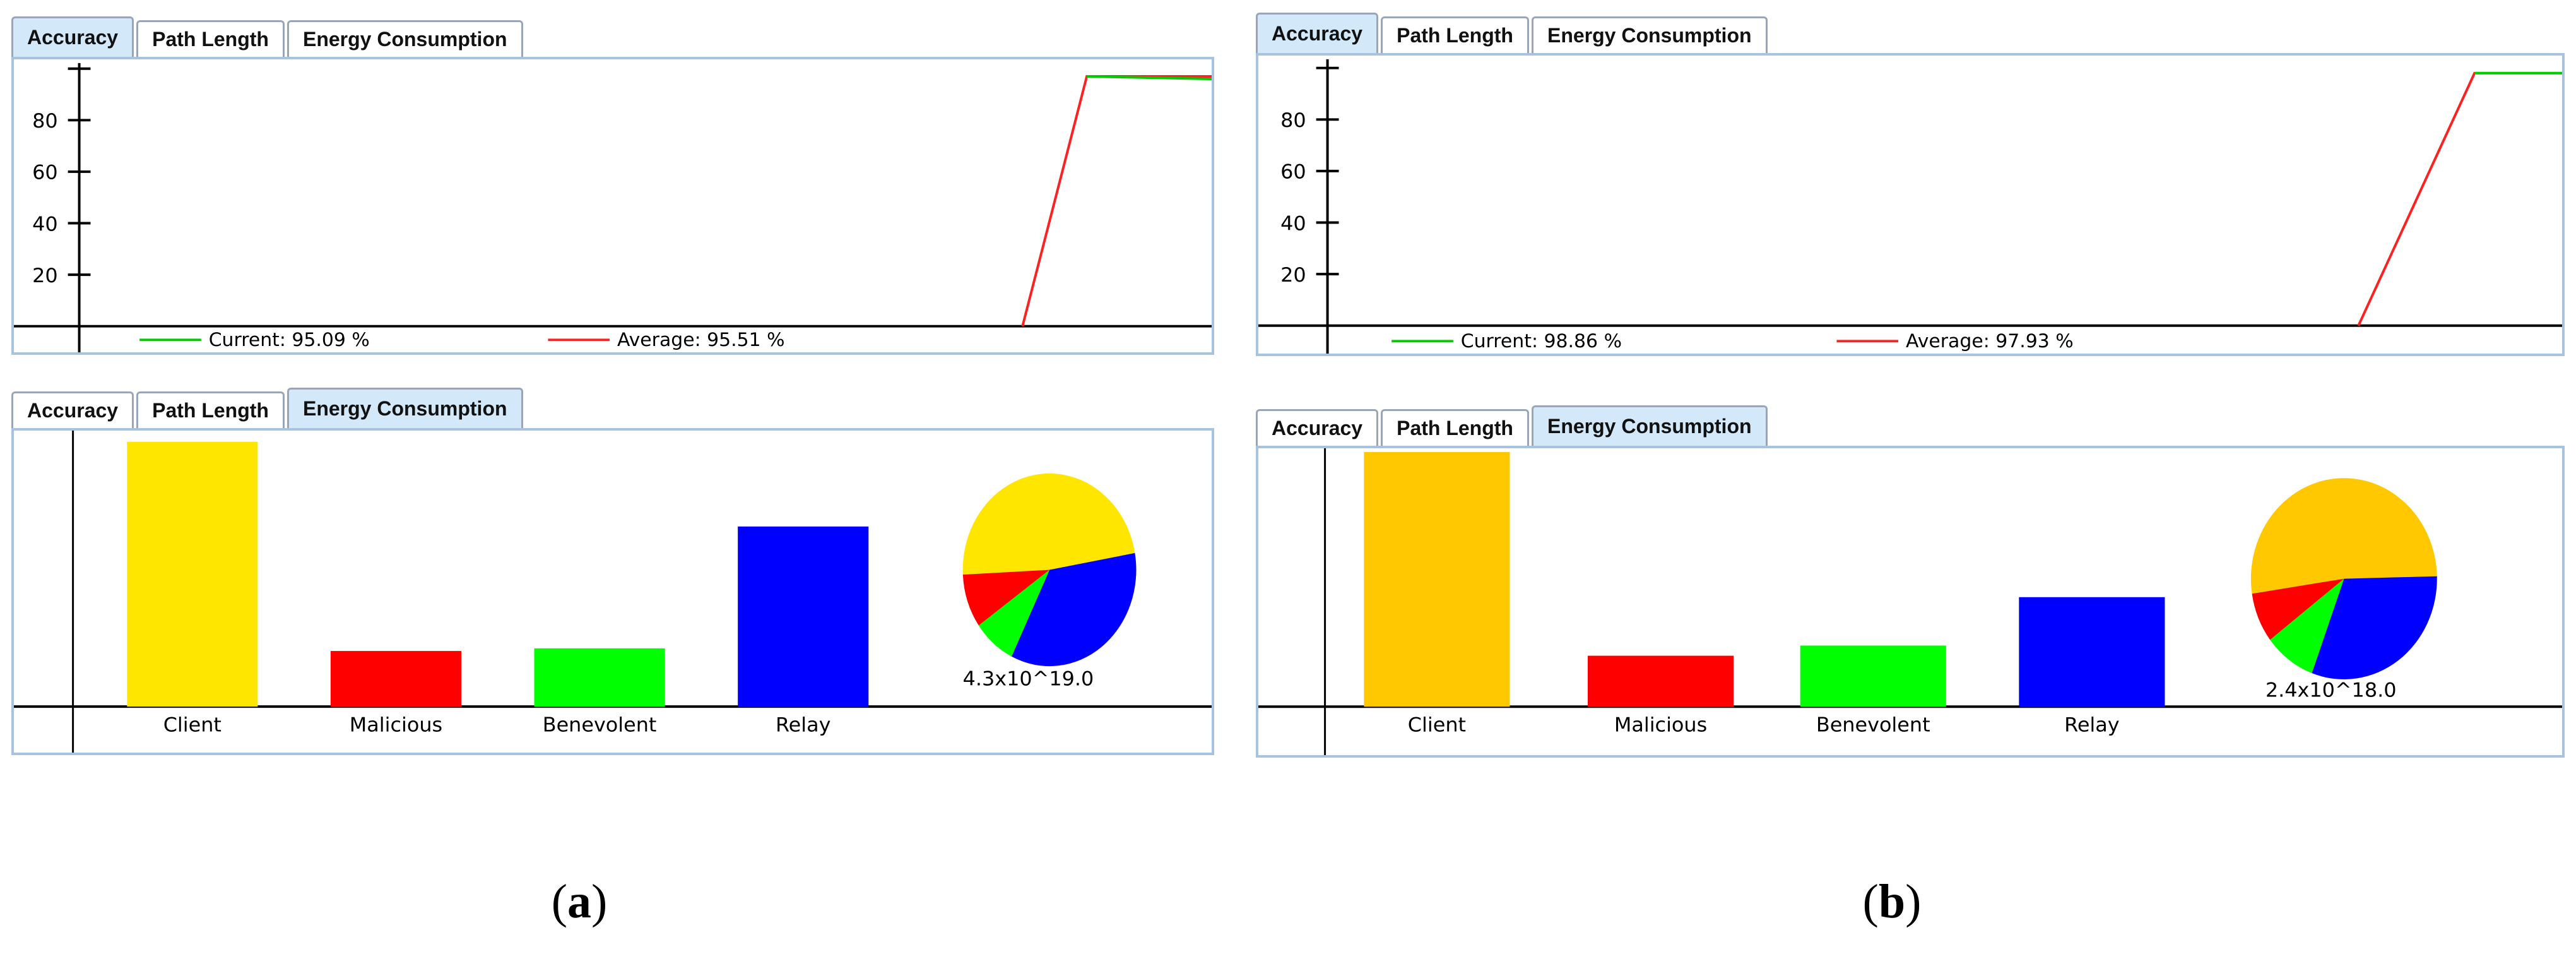  What do you see at coordinates (1028, 679) in the screenshot?
I see `pie-total-label: 4.3x10^19.0` at bounding box center [1028, 679].